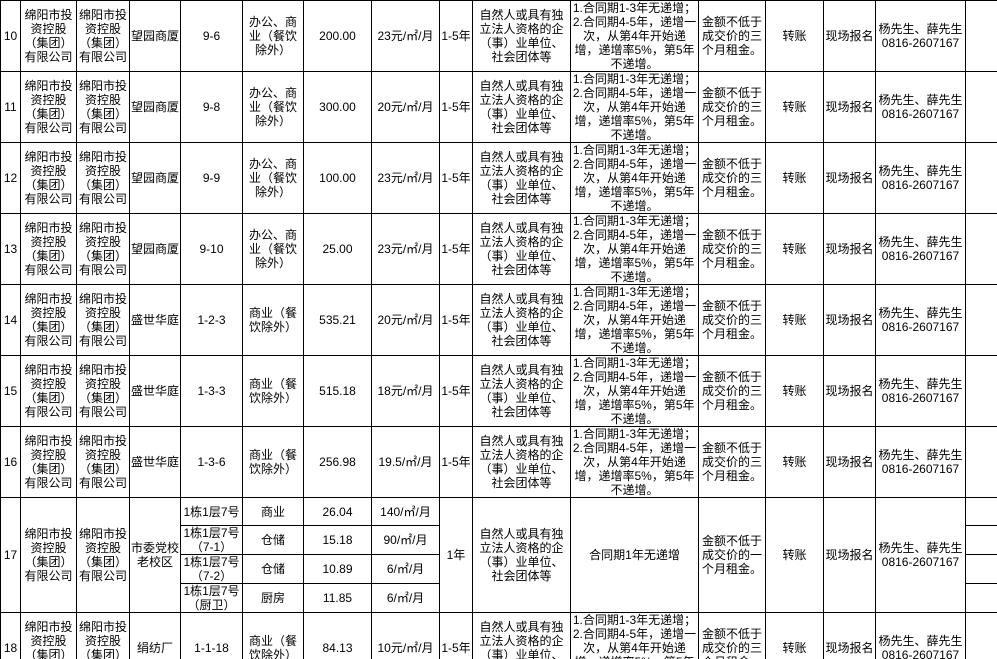 This screenshot has width=997, height=659. What do you see at coordinates (211, 462) in the screenshot?
I see `cell-unit: 1-3-6` at bounding box center [211, 462].